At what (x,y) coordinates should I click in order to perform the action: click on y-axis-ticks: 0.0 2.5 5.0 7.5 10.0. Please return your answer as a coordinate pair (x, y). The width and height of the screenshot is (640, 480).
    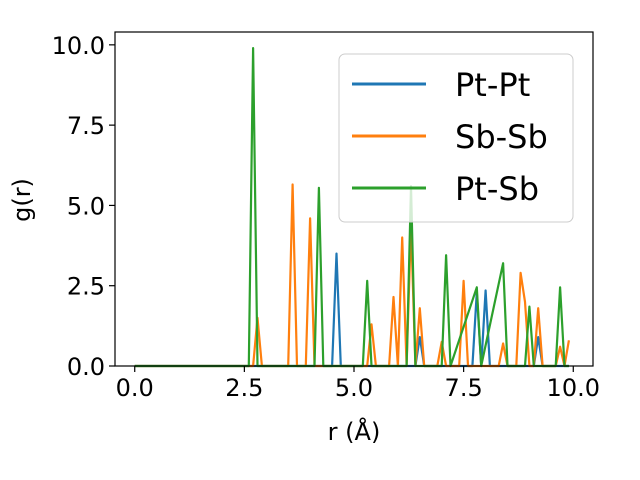
    Looking at the image, I should click on (83, 206).